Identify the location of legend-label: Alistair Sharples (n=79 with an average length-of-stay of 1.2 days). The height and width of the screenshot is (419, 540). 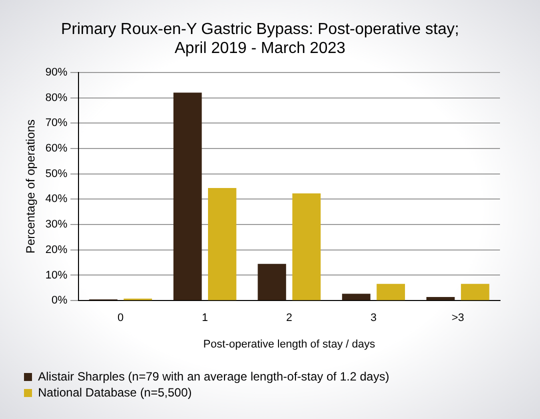
(214, 376).